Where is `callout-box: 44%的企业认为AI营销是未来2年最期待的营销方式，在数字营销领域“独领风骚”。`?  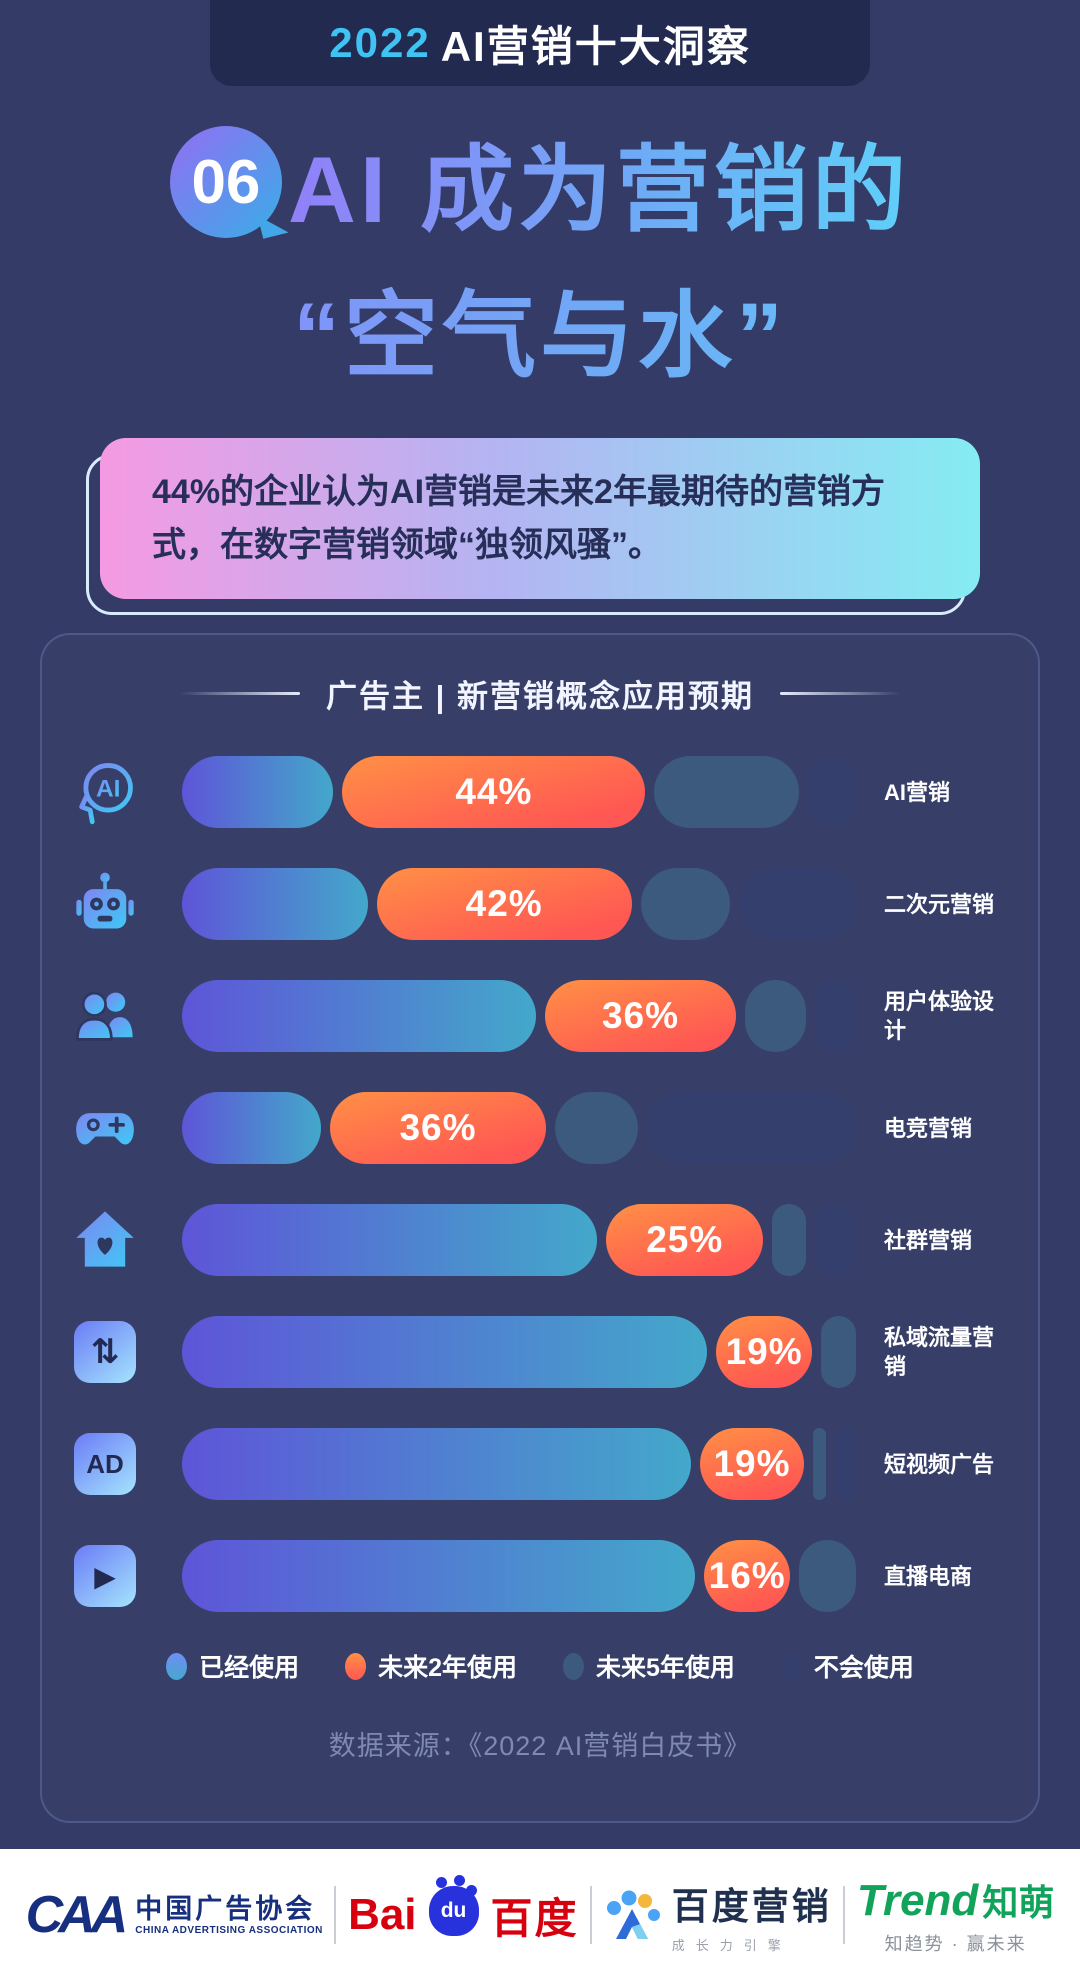
callout-box: 44%的企业认为AI营销是未来2年最期待的营销方式，在数字营销领域“独领风骚”。 is located at coordinates (533, 527).